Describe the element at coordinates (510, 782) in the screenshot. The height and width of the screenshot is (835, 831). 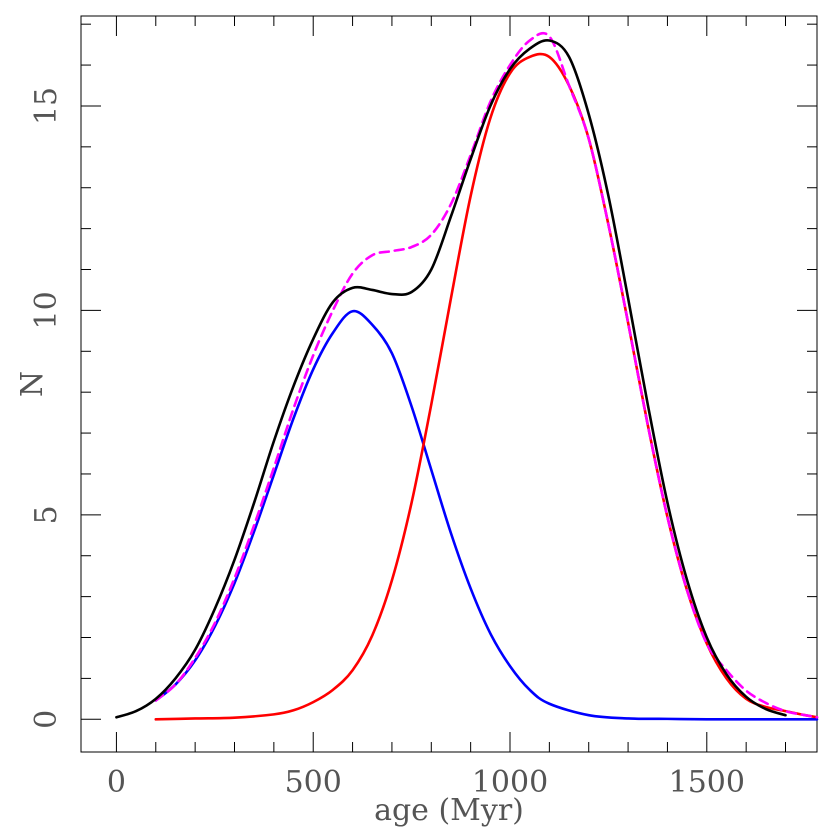
I see `x-tick-label-1000: 1000` at that location.